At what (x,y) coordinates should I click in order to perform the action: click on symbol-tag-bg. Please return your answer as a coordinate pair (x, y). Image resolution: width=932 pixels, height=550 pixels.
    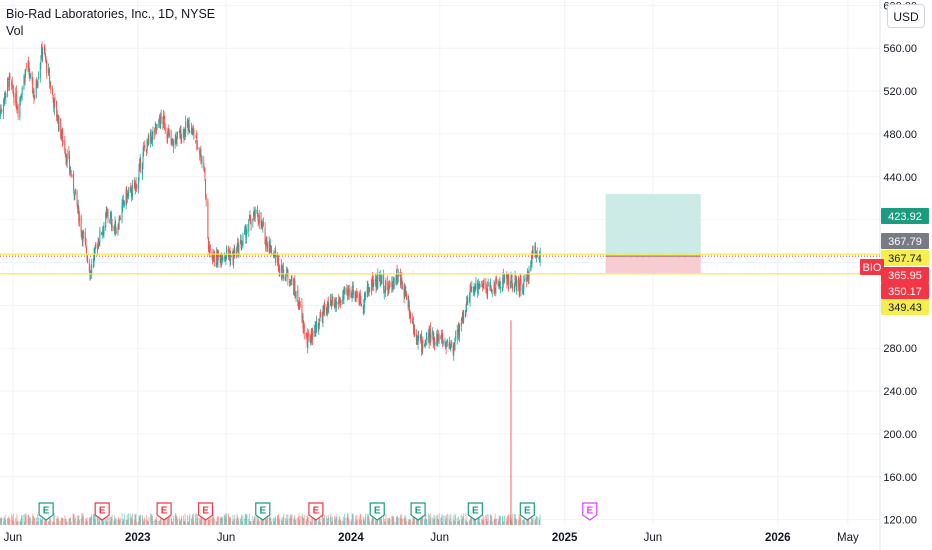
    Looking at the image, I should click on (872, 267).